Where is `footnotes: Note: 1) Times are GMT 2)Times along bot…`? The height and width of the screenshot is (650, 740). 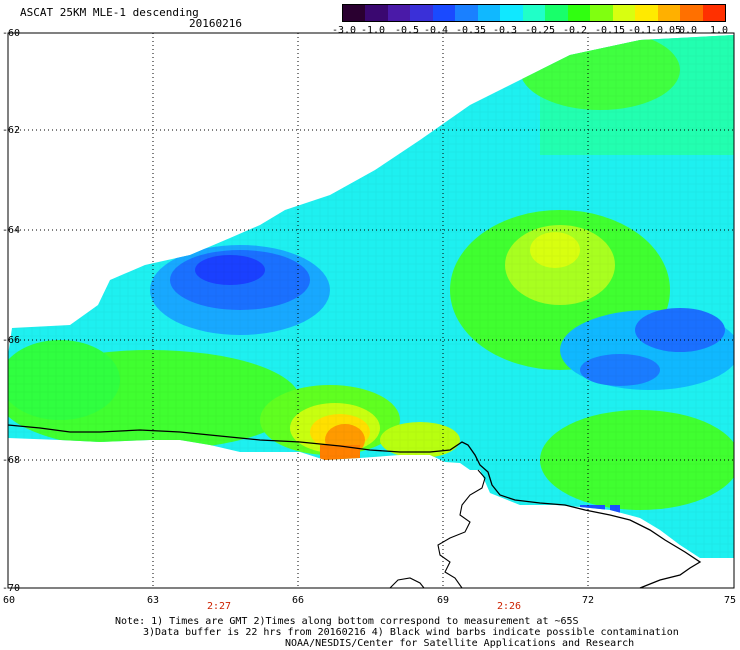 footnotes: Note: 1) Times are GMT 2)Times along bot… is located at coordinates (397, 632).